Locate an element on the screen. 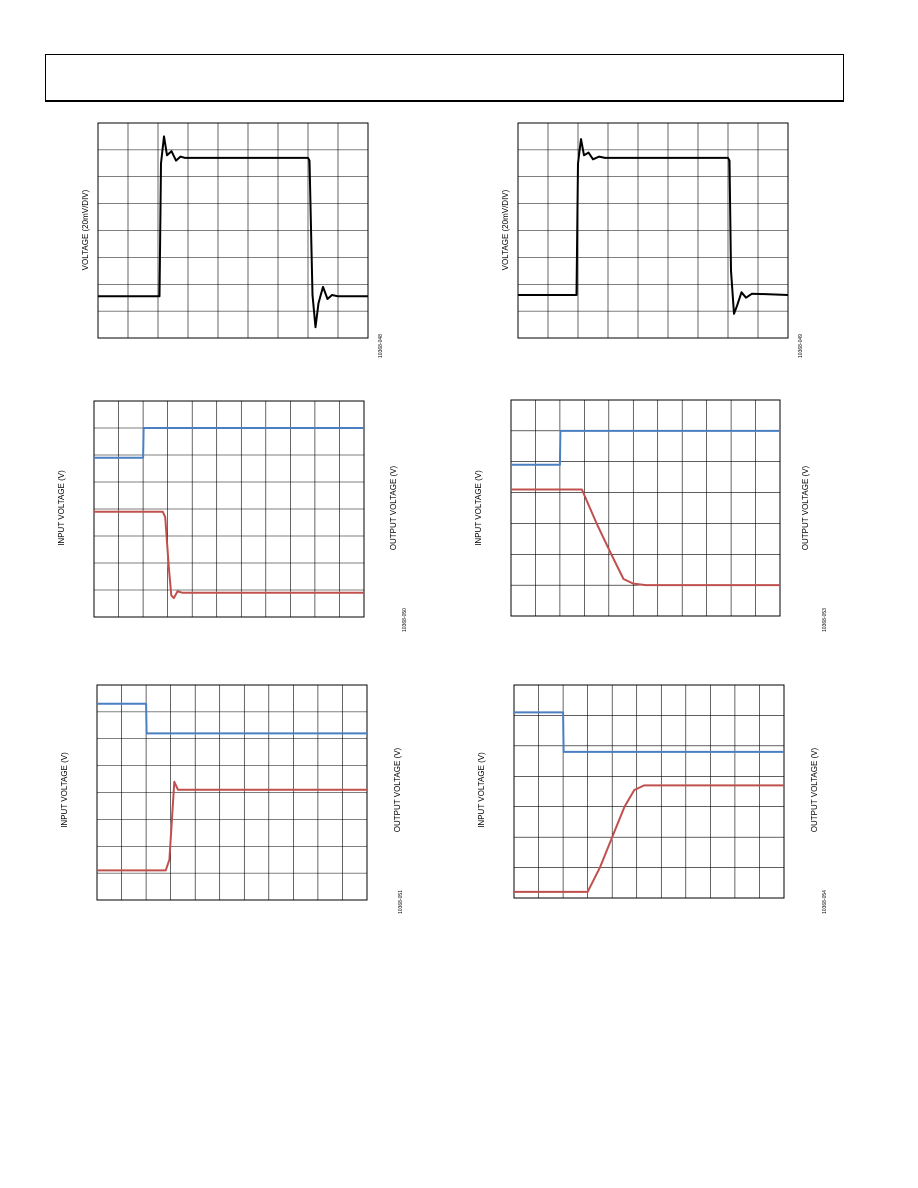 The image size is (918, 1188). figure-id: 10368-053 is located at coordinates (825, 620).